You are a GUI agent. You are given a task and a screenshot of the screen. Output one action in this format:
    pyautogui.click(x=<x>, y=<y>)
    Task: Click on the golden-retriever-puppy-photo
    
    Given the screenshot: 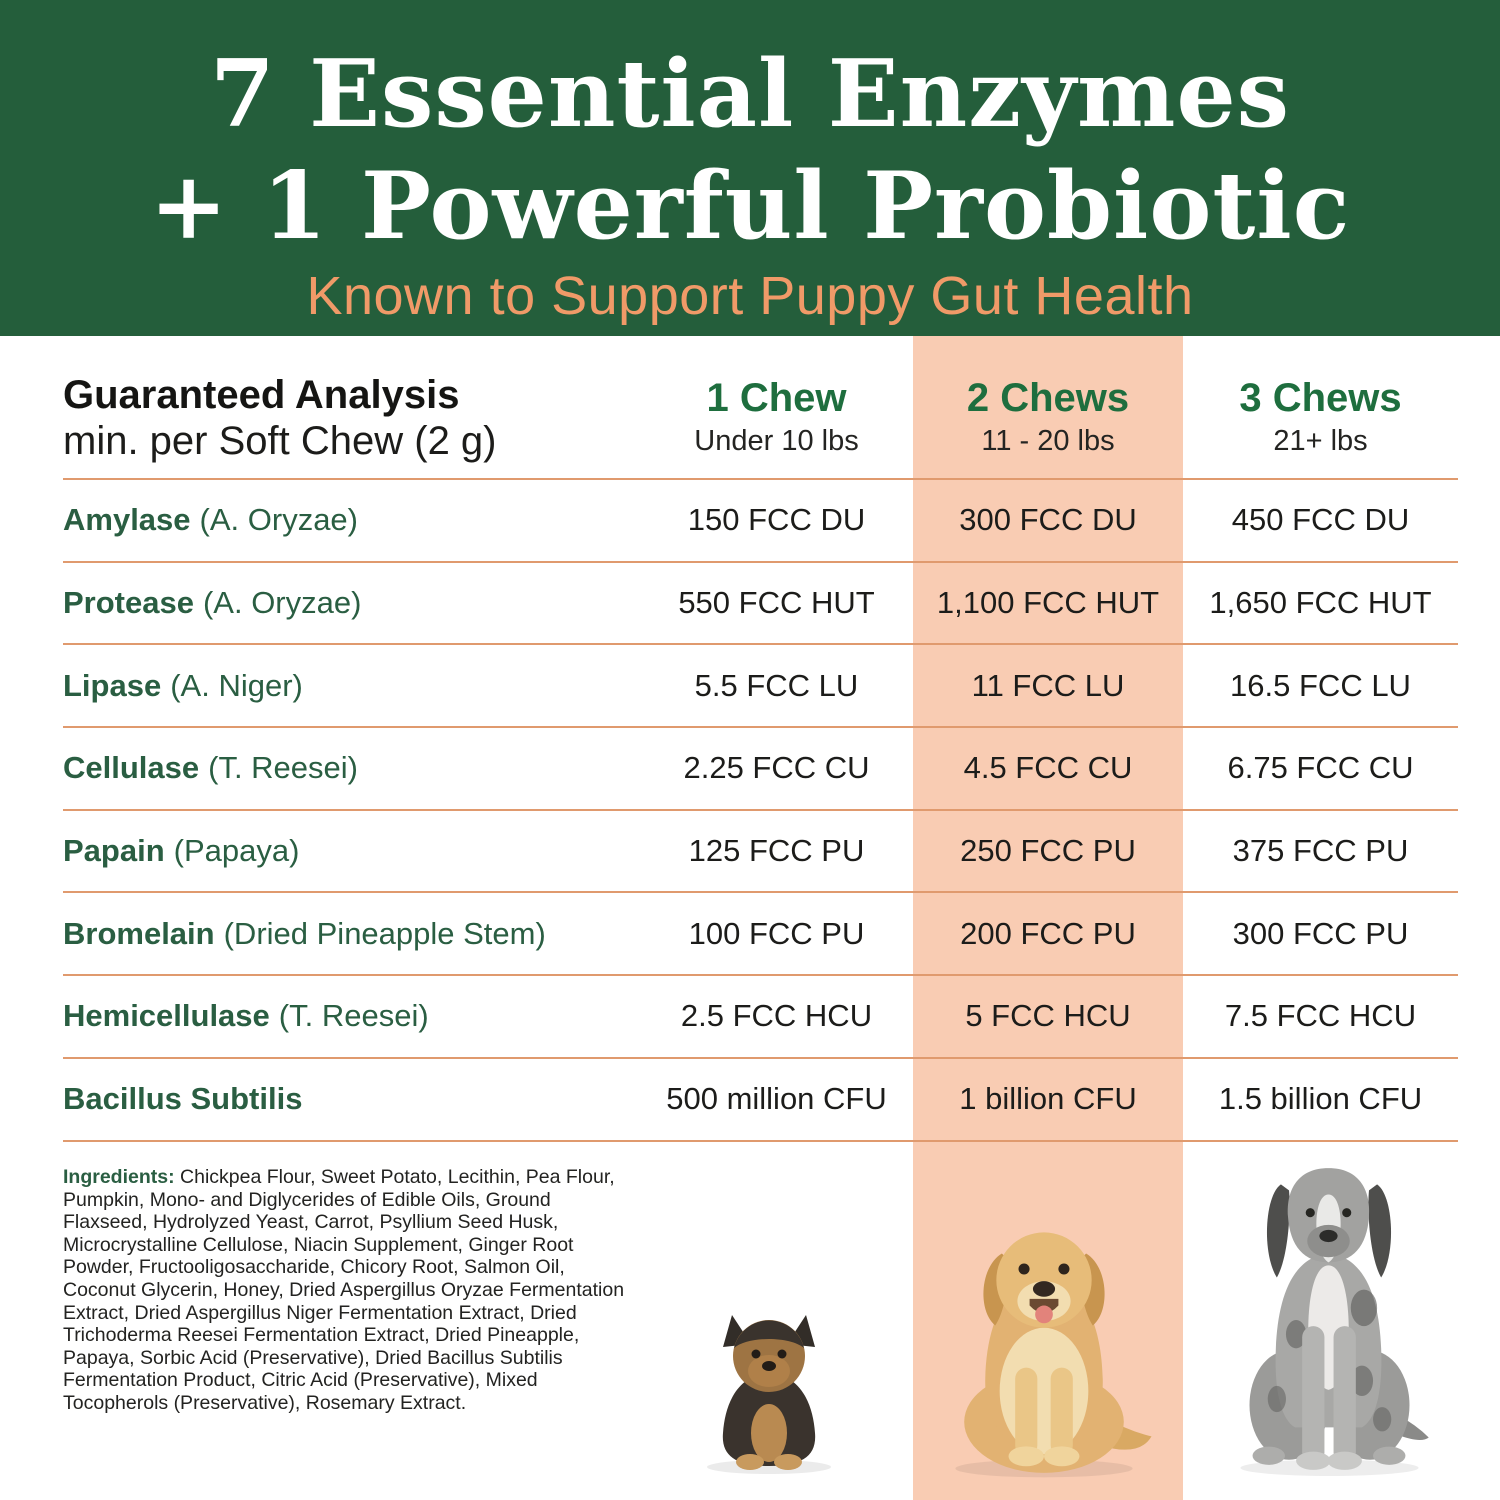 What is the action you would take?
    pyautogui.click(x=1044, y=1351)
    